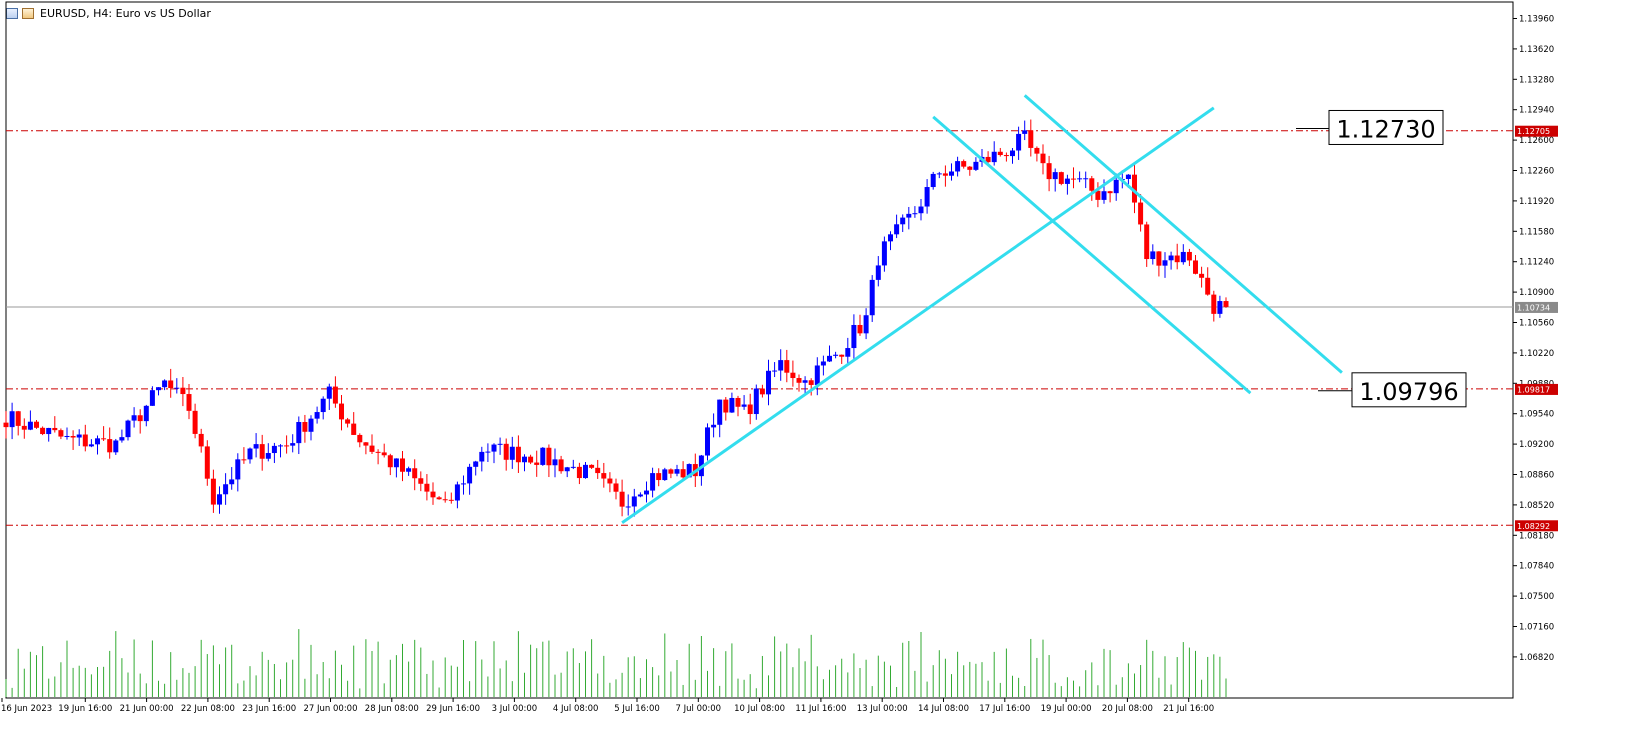 Image resolution: width=1627 pixels, height=746 pixels. I want to click on symbol-icon, so click(28, 13).